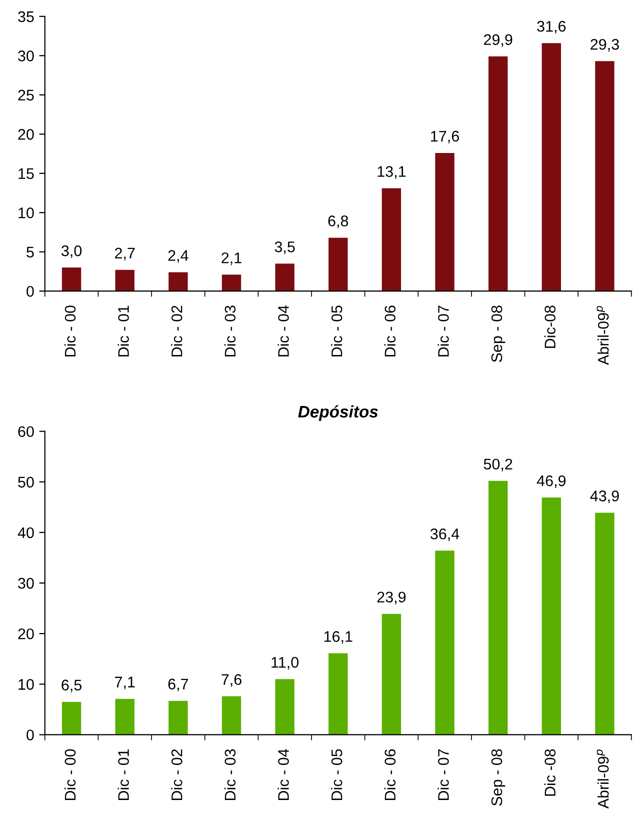  Describe the element at coordinates (604, 45) in the screenshot. I see `data-label: 29,3` at that location.